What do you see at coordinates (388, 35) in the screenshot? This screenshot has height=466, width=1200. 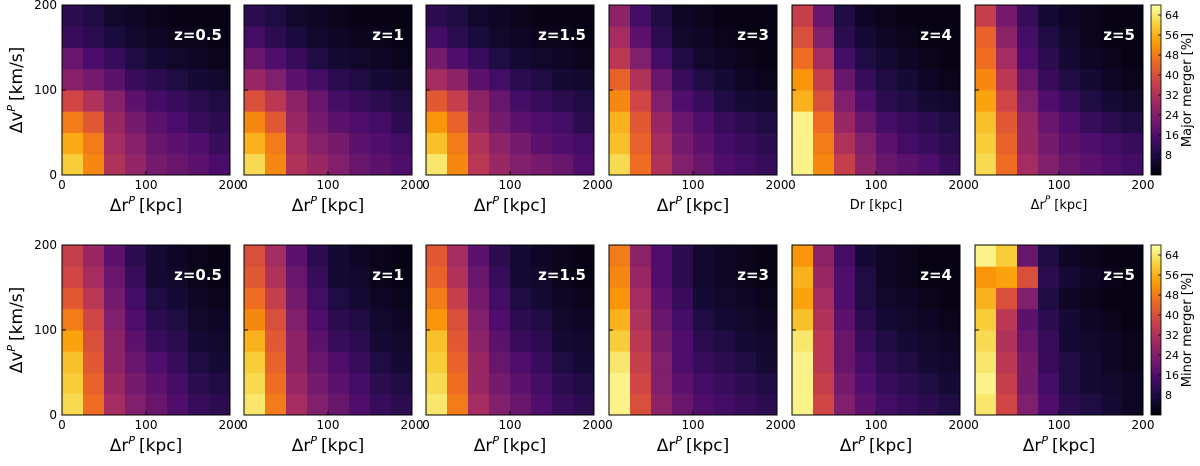 I see `redshift-label: z=1` at bounding box center [388, 35].